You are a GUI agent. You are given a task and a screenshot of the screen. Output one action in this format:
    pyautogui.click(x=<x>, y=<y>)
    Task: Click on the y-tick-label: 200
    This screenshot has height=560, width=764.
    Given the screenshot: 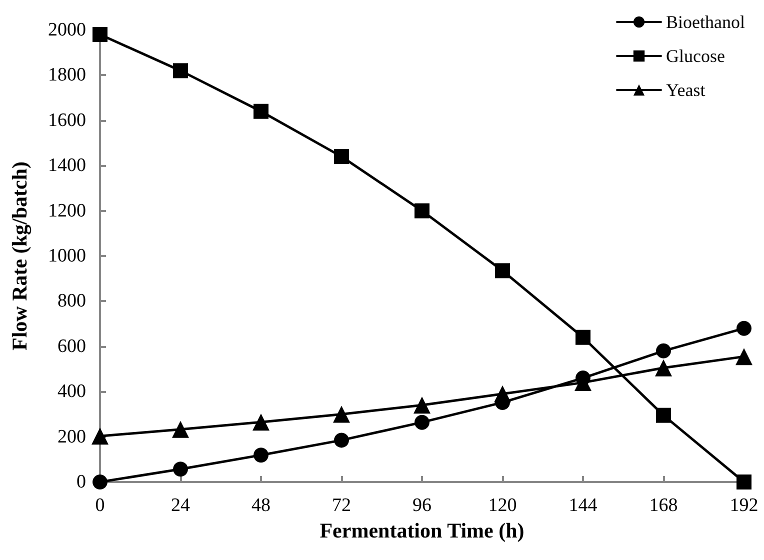 What is the action you would take?
    pyautogui.click(x=72, y=437)
    